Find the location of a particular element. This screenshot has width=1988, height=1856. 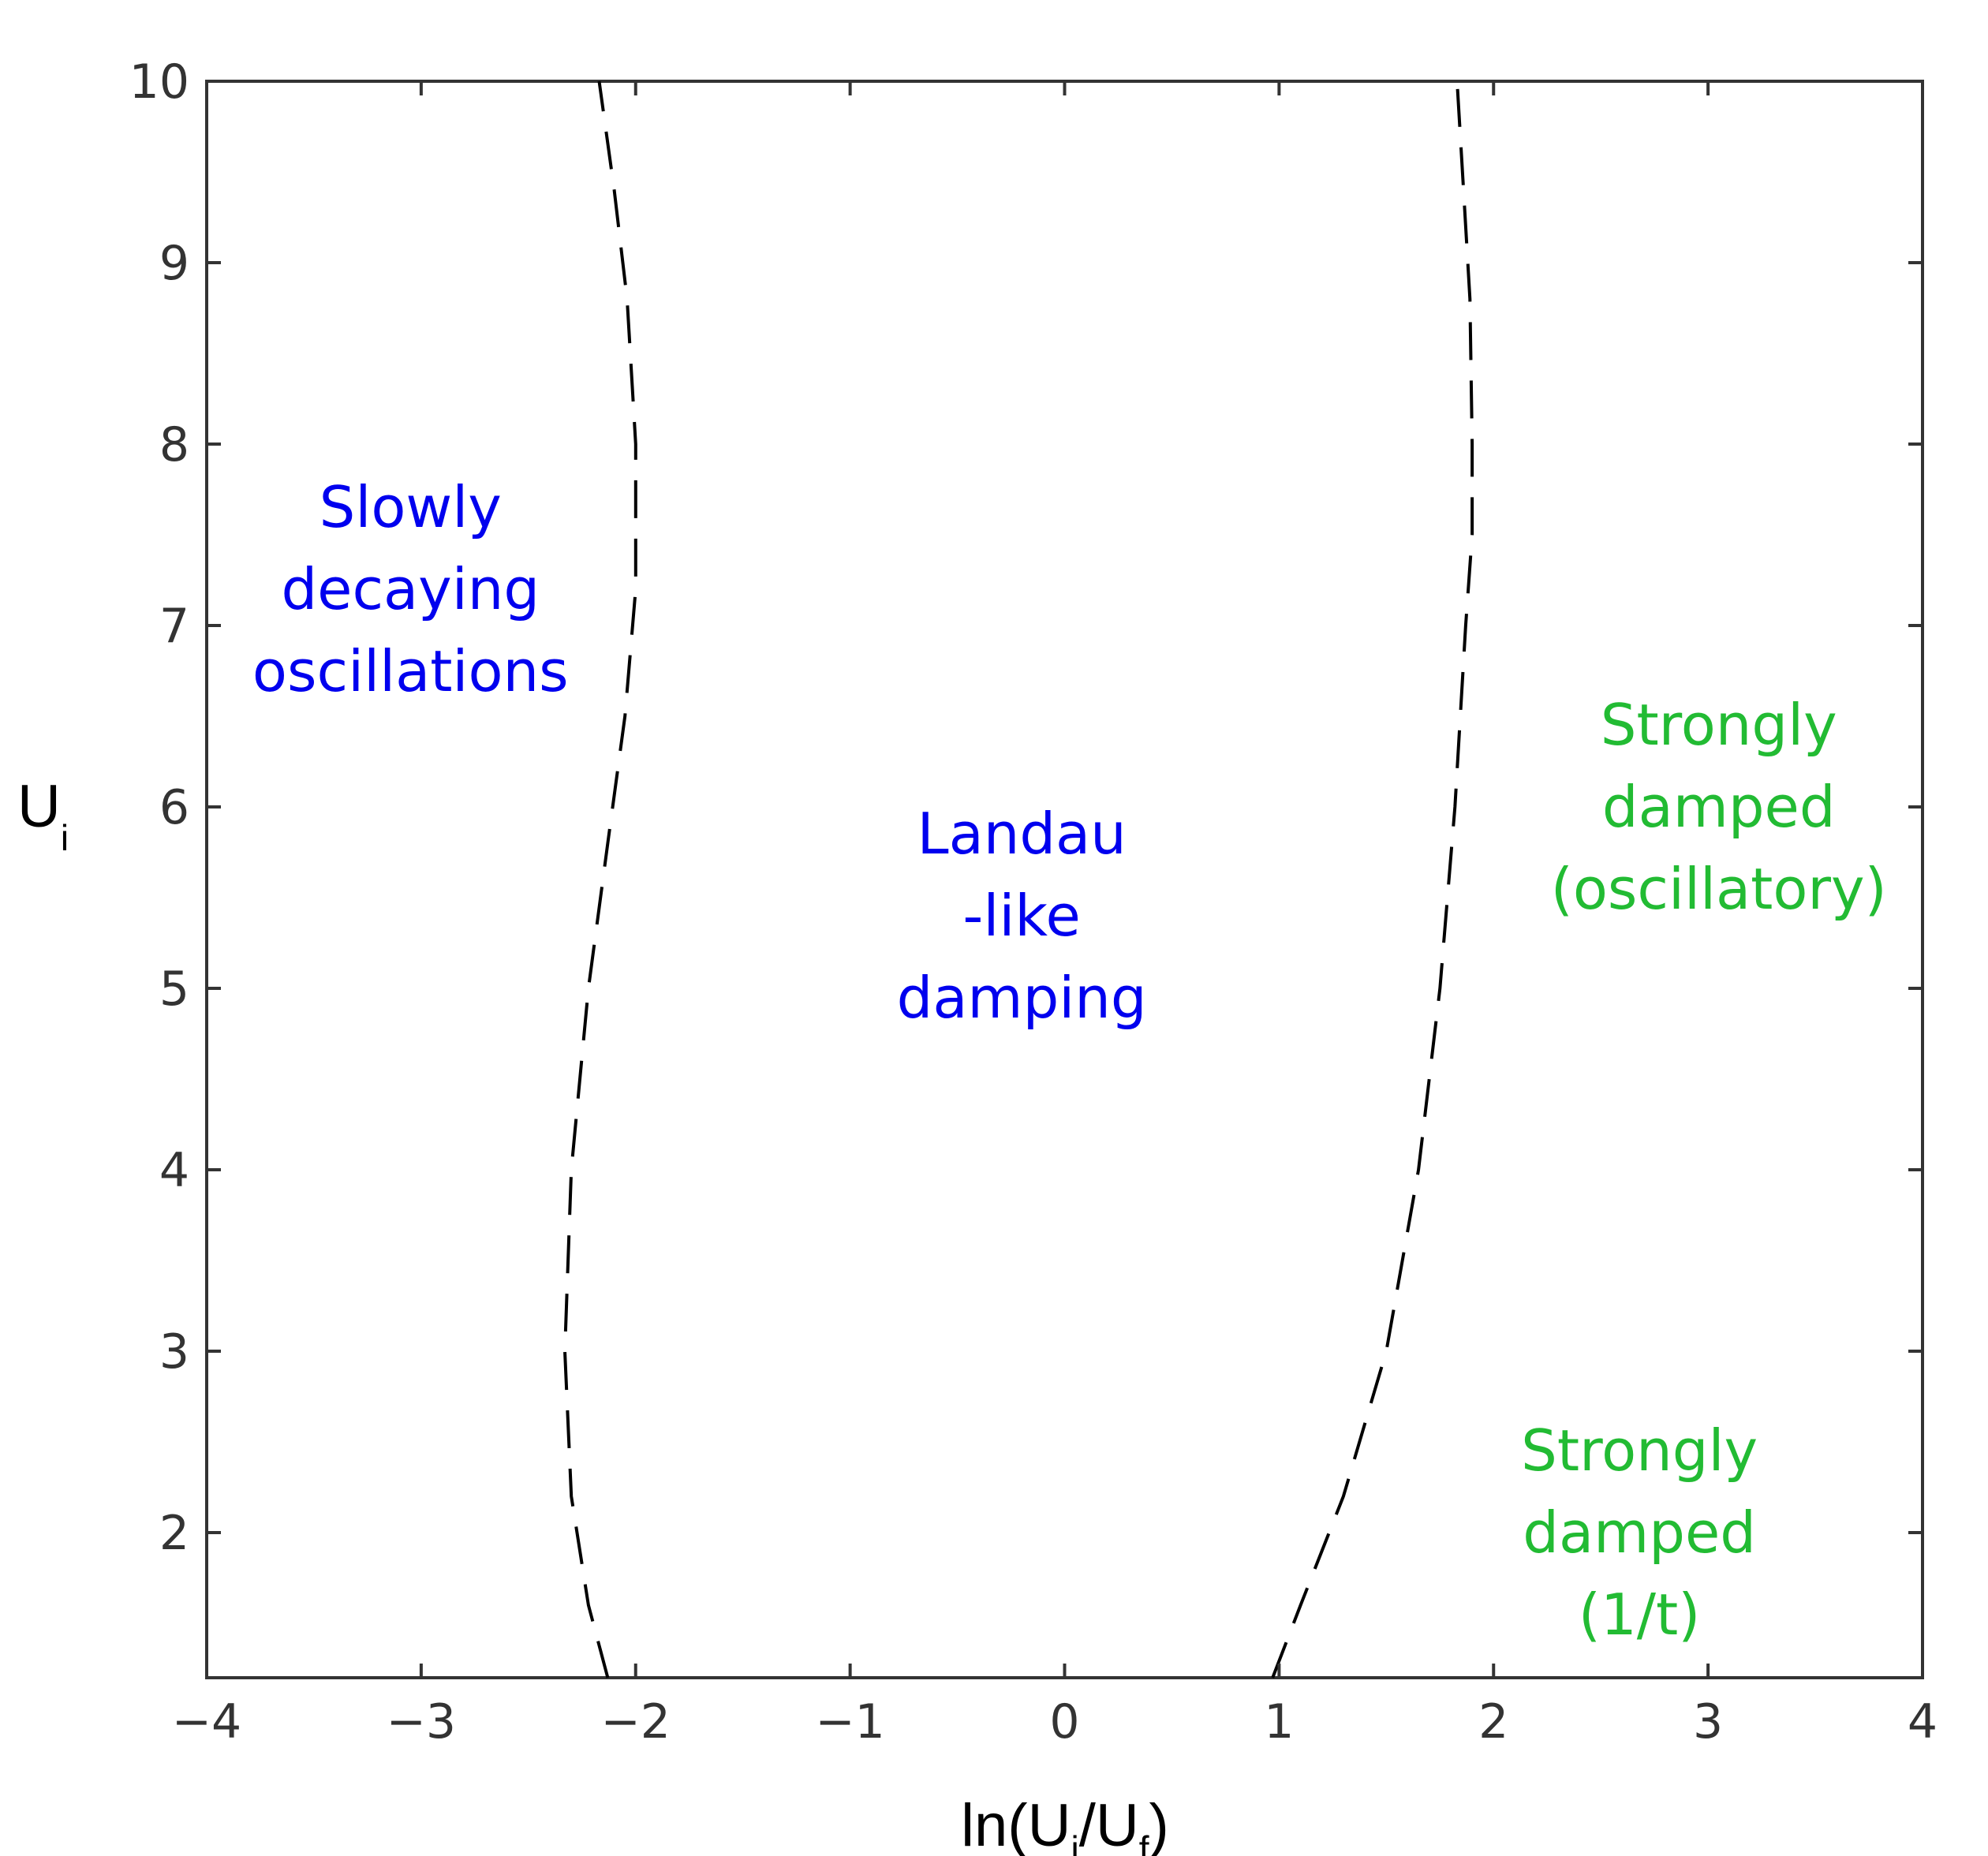

region-label-line: (1/t) is located at coordinates (1640, 1615).